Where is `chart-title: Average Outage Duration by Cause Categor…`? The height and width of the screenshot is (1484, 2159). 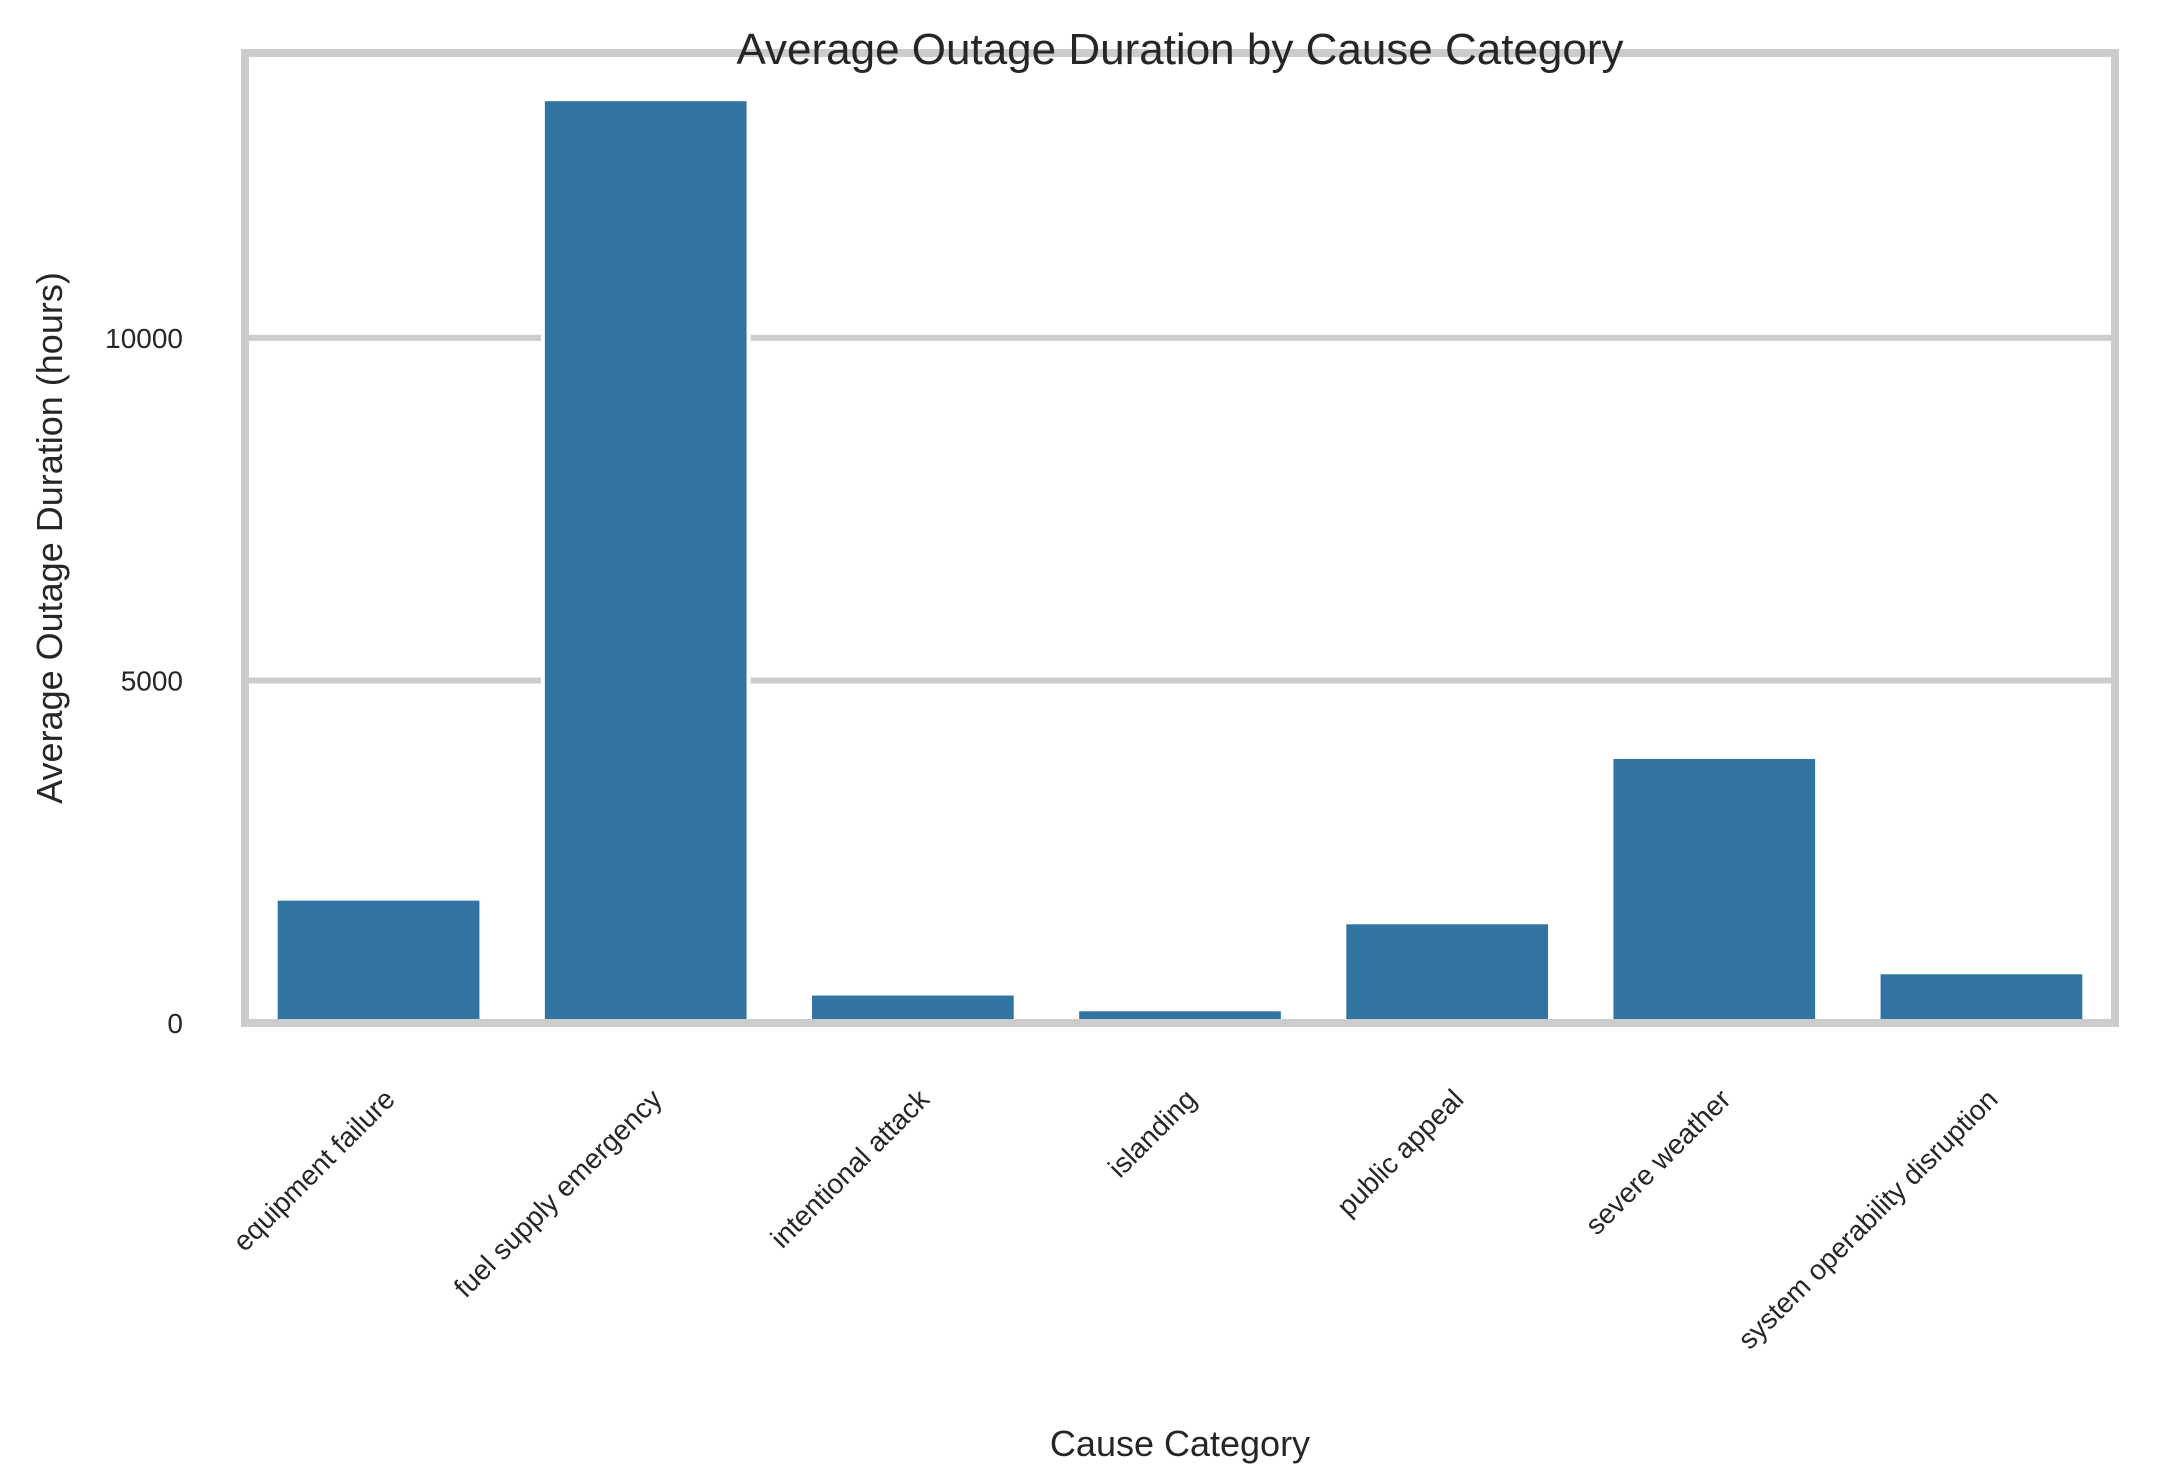
chart-title: Average Outage Duration by Cause Categor… is located at coordinates (1179, 49).